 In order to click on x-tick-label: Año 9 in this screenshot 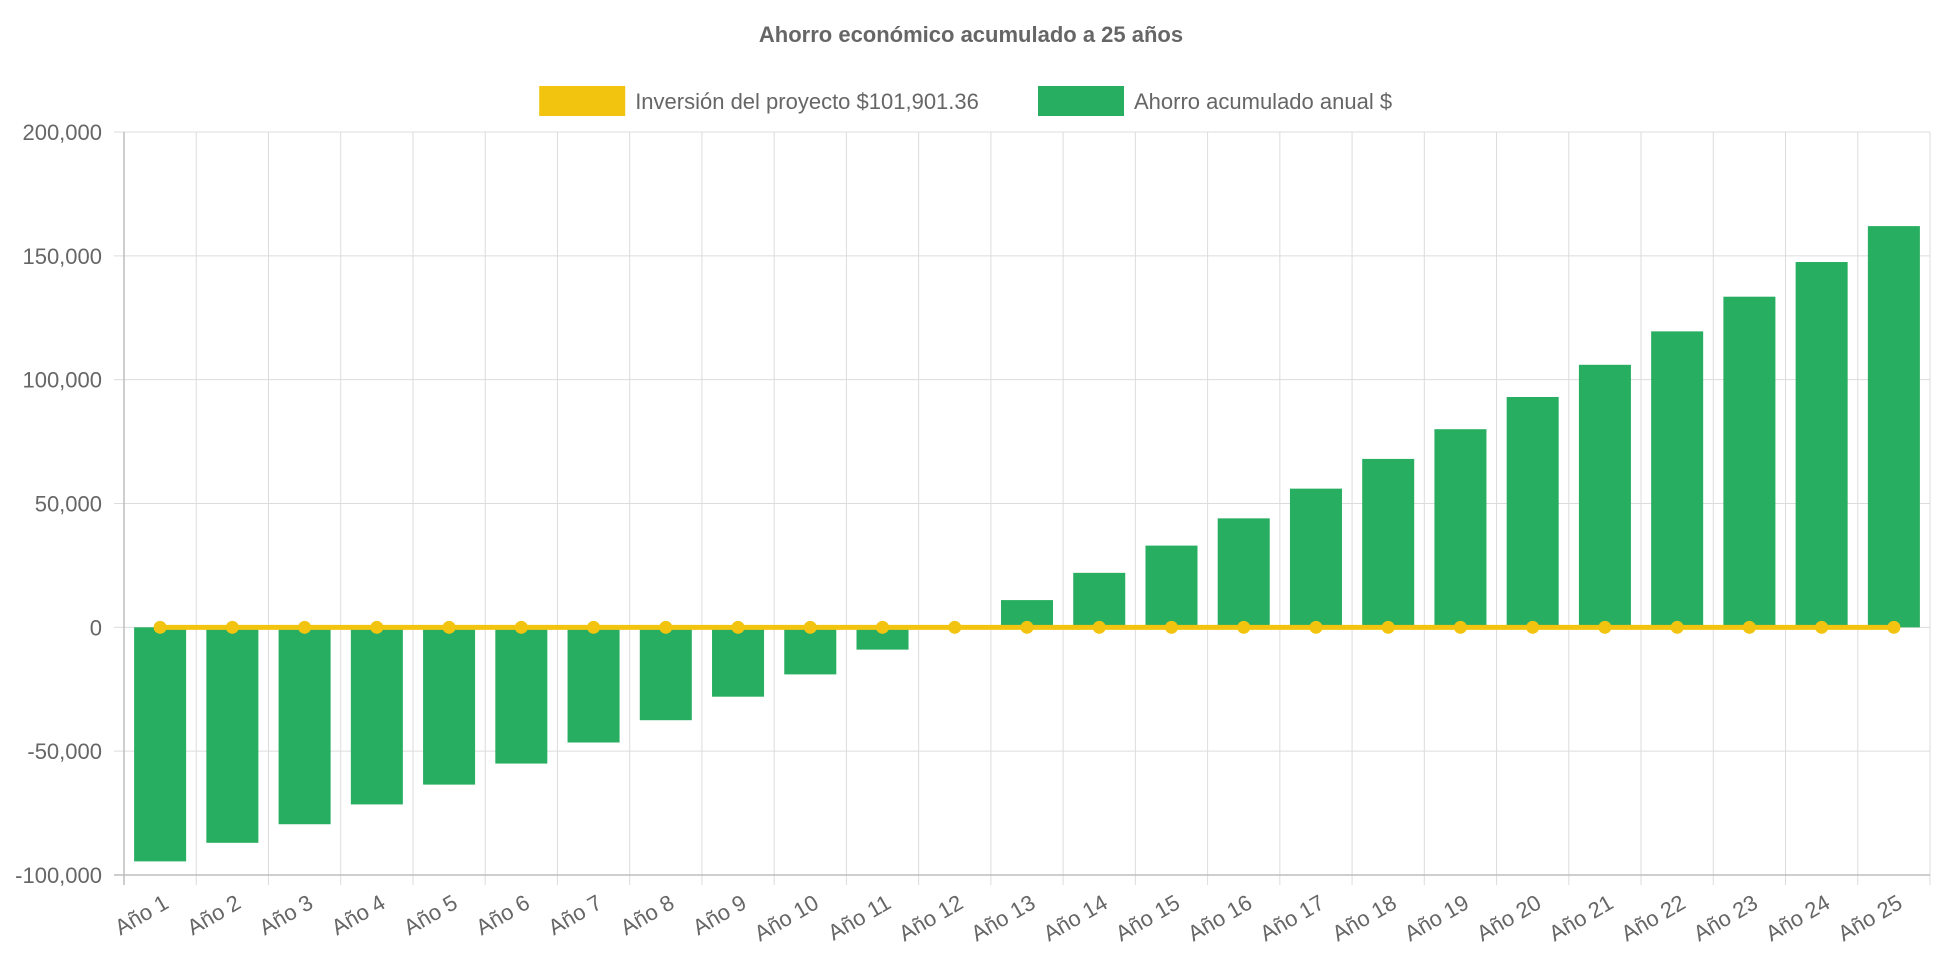, I will do `click(719, 915)`.